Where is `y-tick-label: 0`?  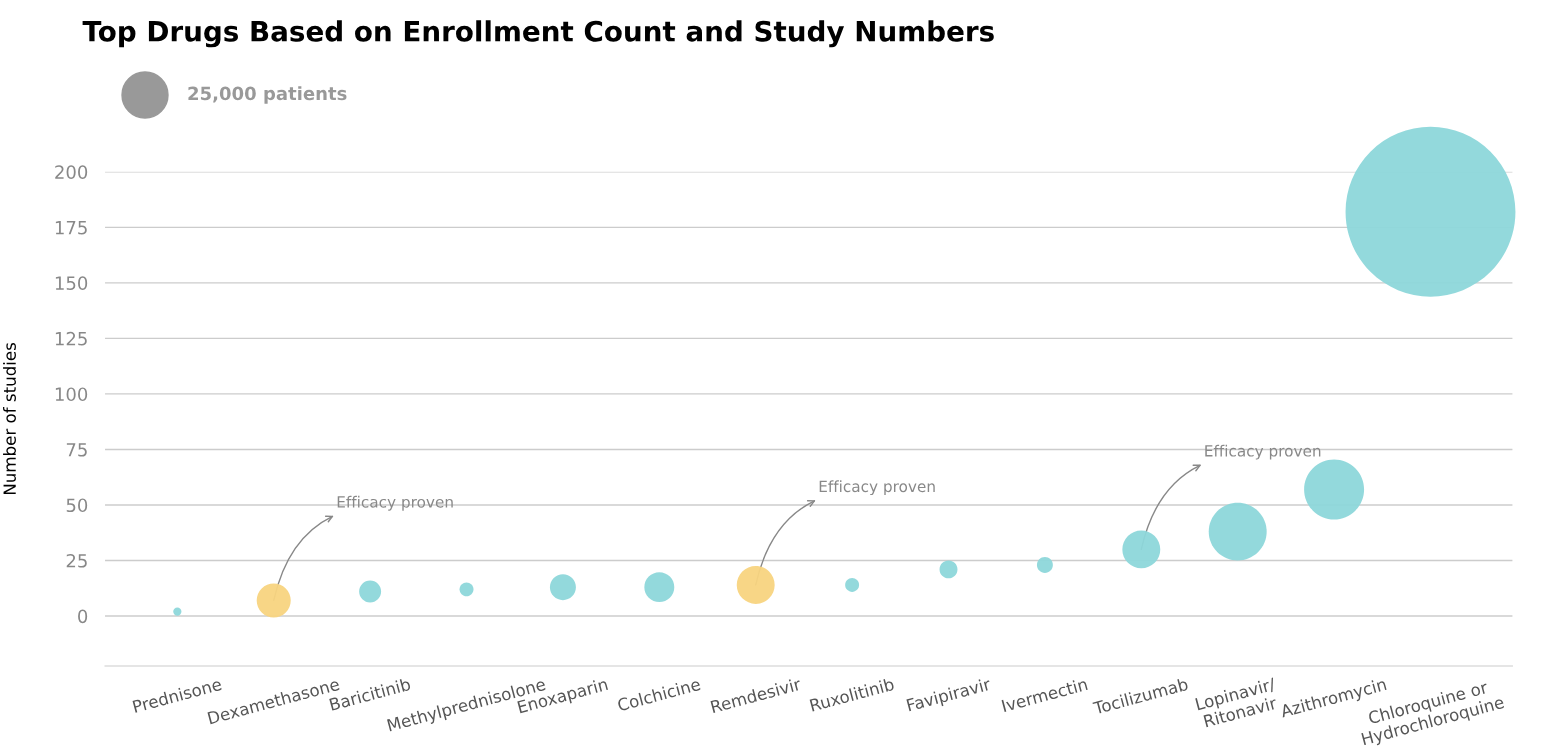 y-tick-label: 0 is located at coordinates (83, 616).